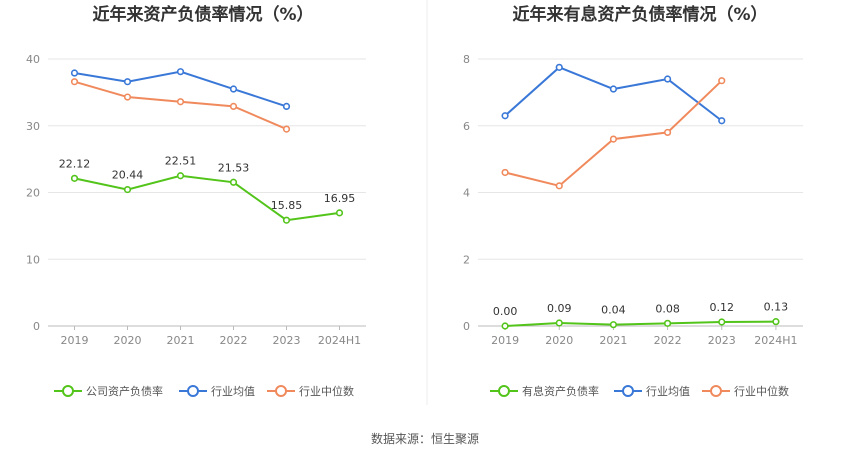 This screenshot has width=850, height=459. What do you see at coordinates (202, 14) in the screenshot?
I see `chart-title: 近年来资产负债率情况（%）` at bounding box center [202, 14].